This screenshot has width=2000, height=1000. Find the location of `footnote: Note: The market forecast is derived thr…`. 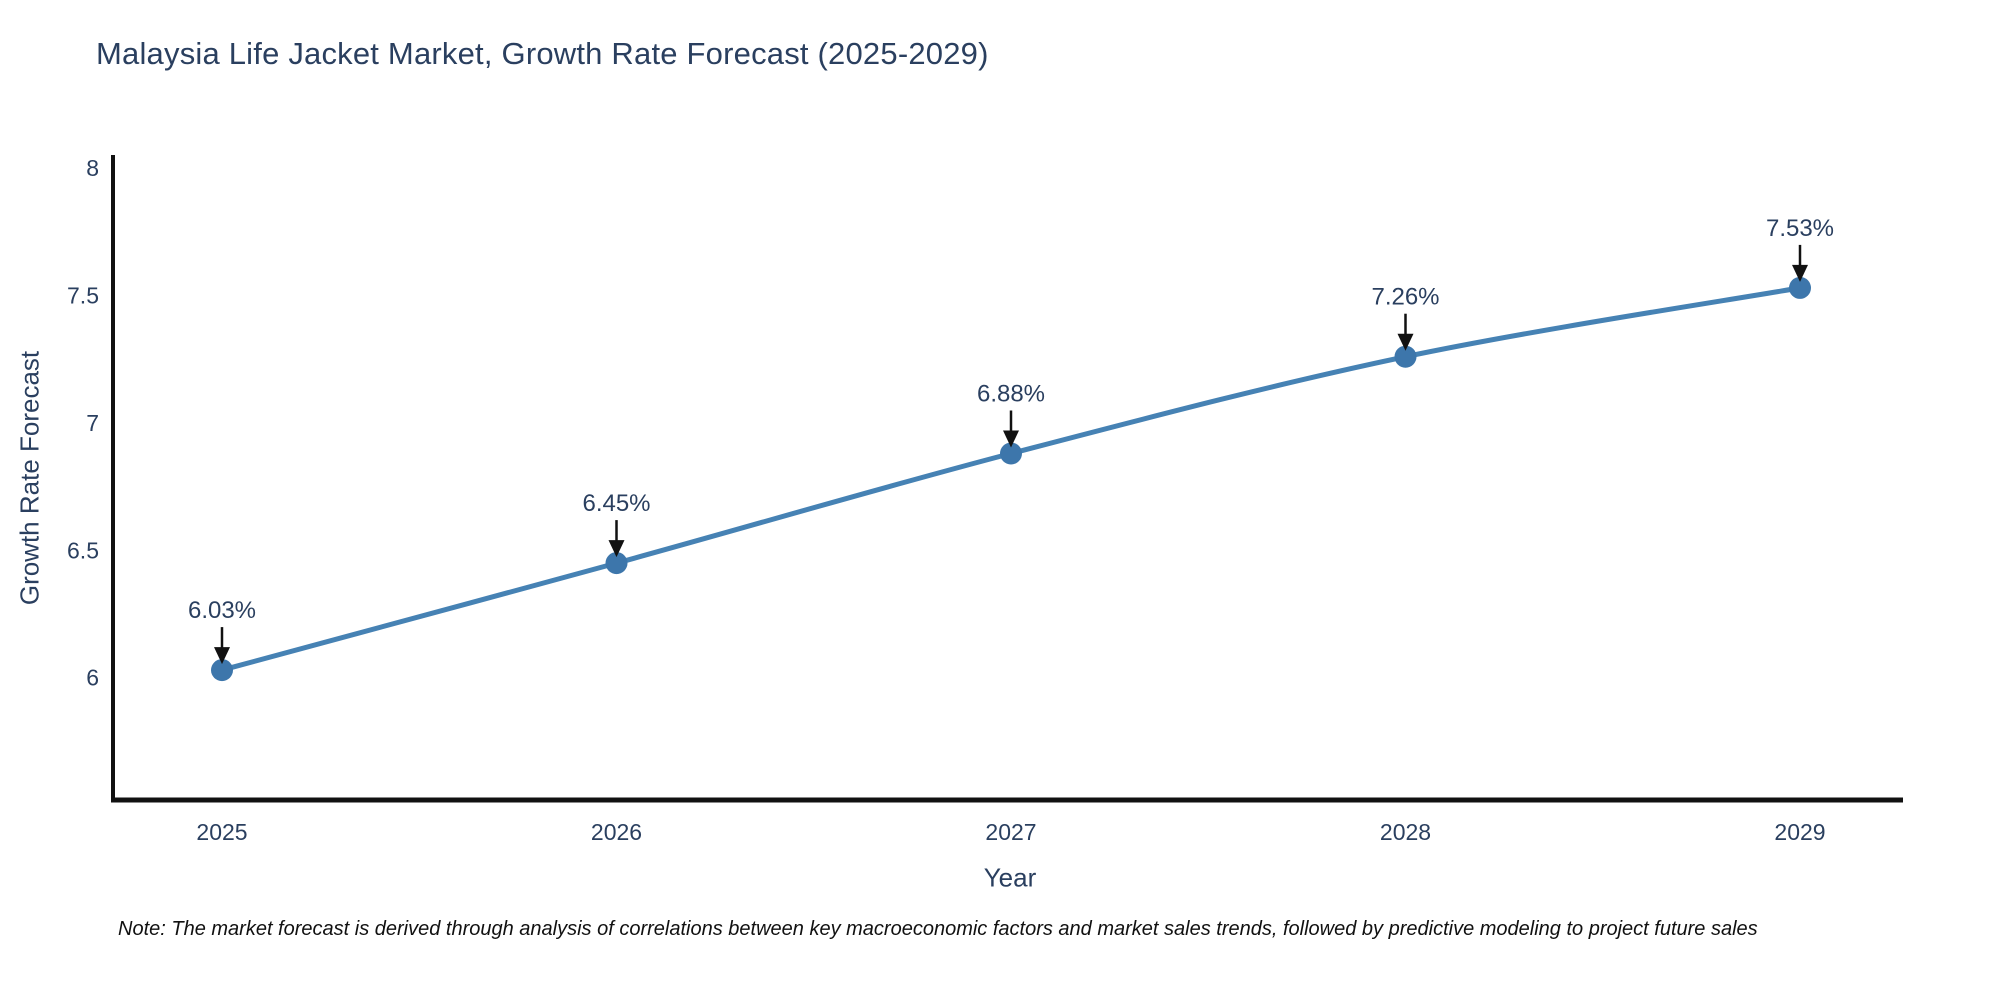

footnote: Note: The market forecast is derived thr… is located at coordinates (938, 929).